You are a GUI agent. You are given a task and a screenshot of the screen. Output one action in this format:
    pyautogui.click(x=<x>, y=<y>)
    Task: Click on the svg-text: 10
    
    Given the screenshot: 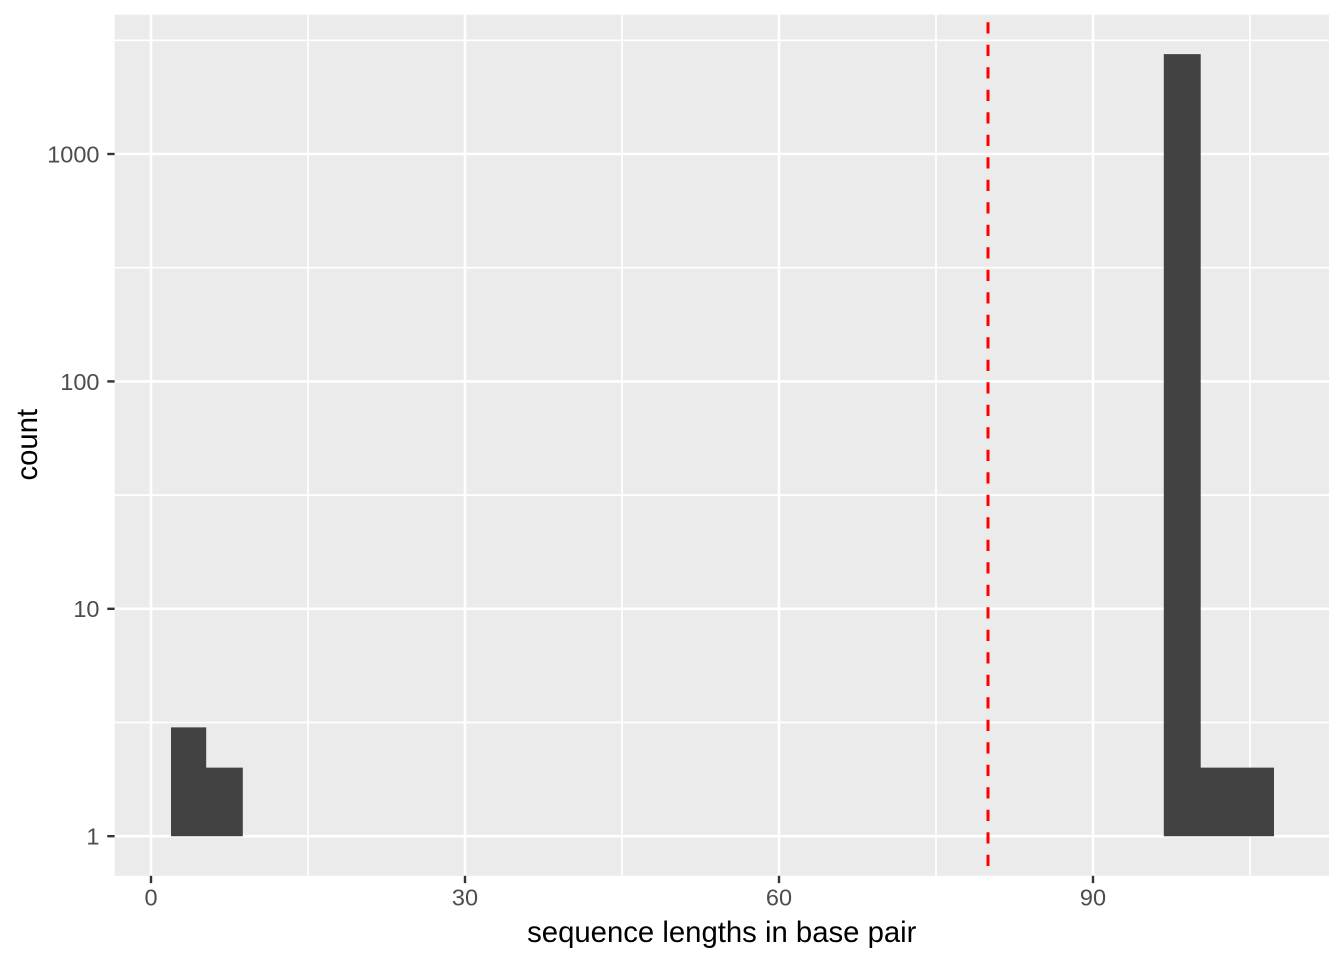 What is the action you would take?
    pyautogui.click(x=86, y=609)
    